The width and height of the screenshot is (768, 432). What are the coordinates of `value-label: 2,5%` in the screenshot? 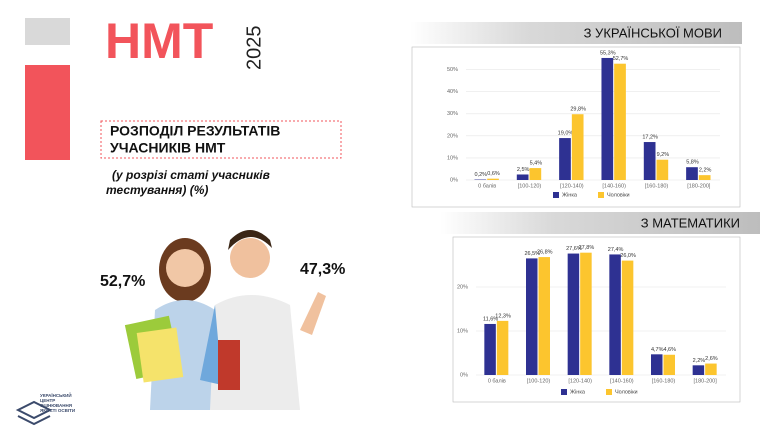 It's located at (523, 170).